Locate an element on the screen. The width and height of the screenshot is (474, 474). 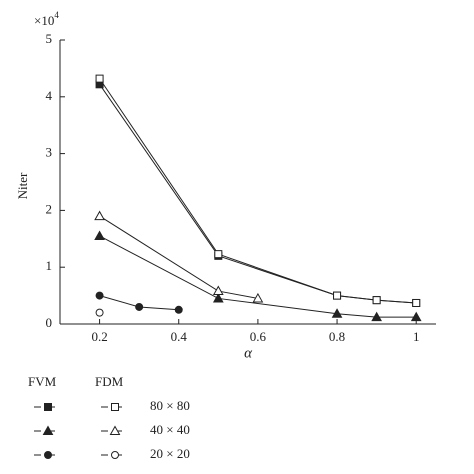
x-tick-label: 0.6 is located at coordinates (258, 336).